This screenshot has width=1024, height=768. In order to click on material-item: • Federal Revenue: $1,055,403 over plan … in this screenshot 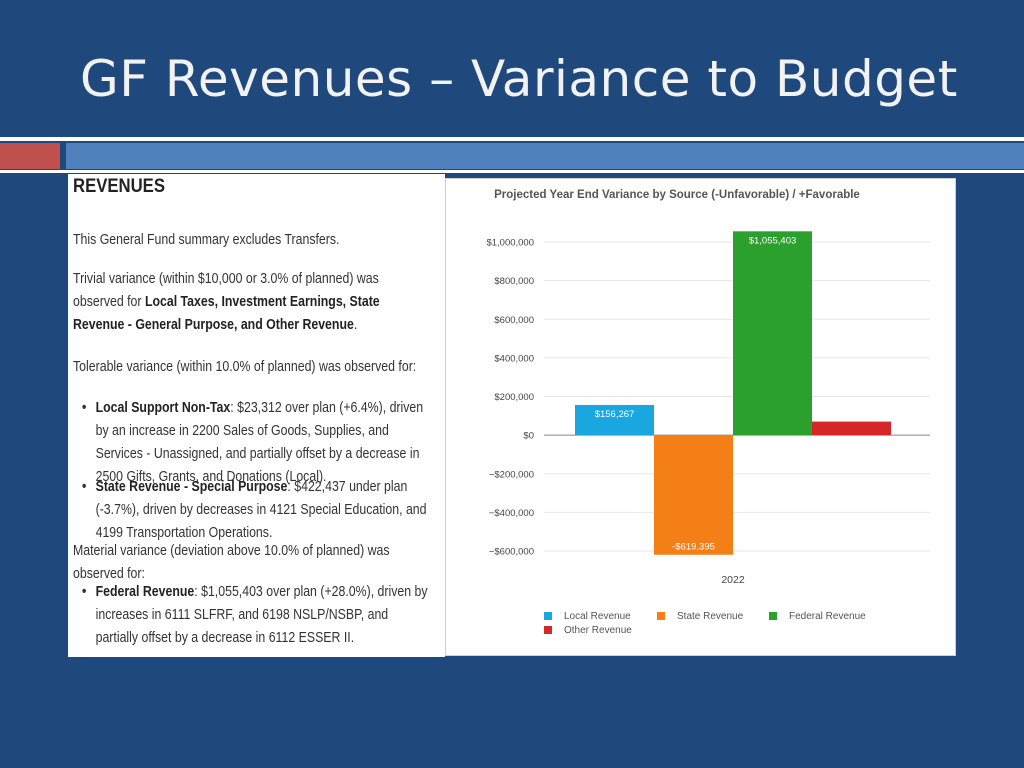, I will do `click(256, 615)`.